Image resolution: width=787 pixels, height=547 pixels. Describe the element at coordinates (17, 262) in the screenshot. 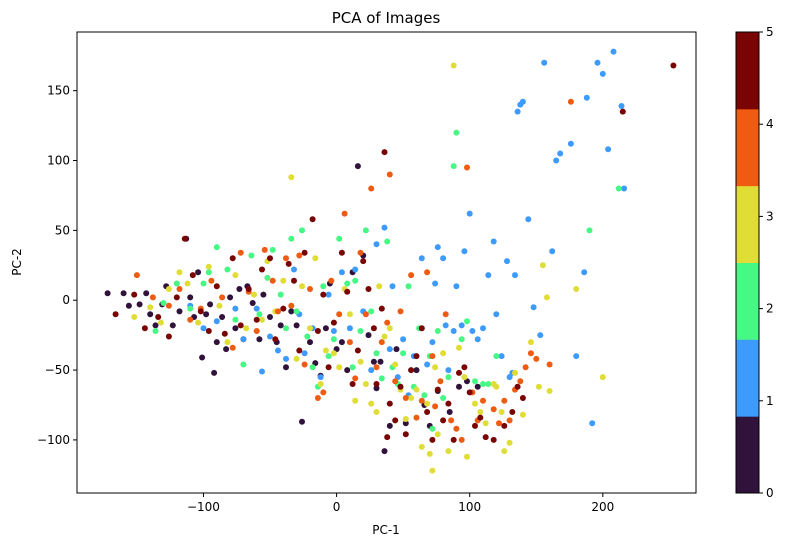

I see `y-axis-label: PC-2` at that location.